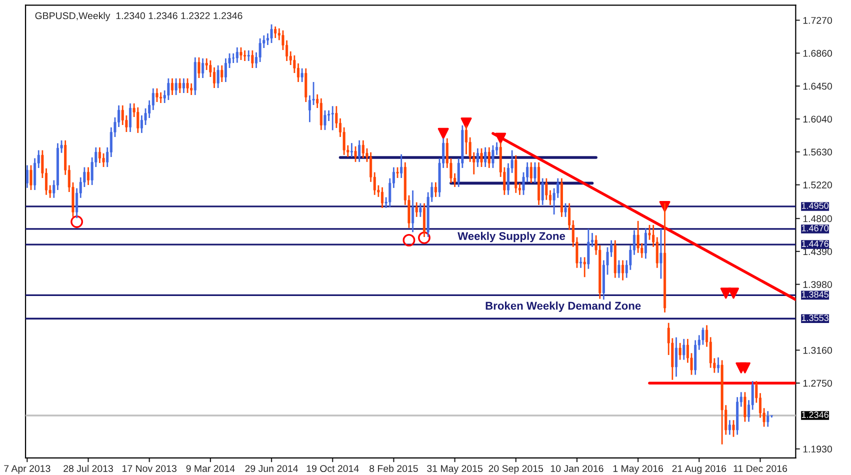 This screenshot has height=475, width=851. Describe the element at coordinates (817, 449) in the screenshot. I see `y-tick-label: 1.1930` at that location.